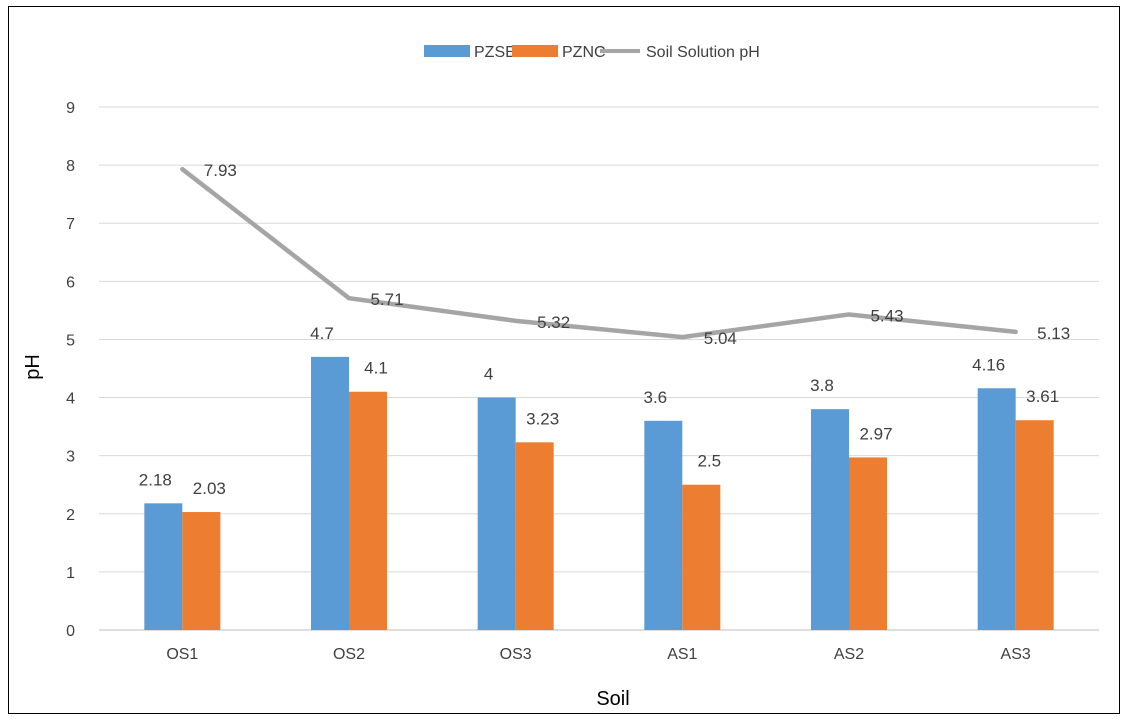 The image size is (1133, 727). I want to click on legend-item: PZSE, so click(470, 52).